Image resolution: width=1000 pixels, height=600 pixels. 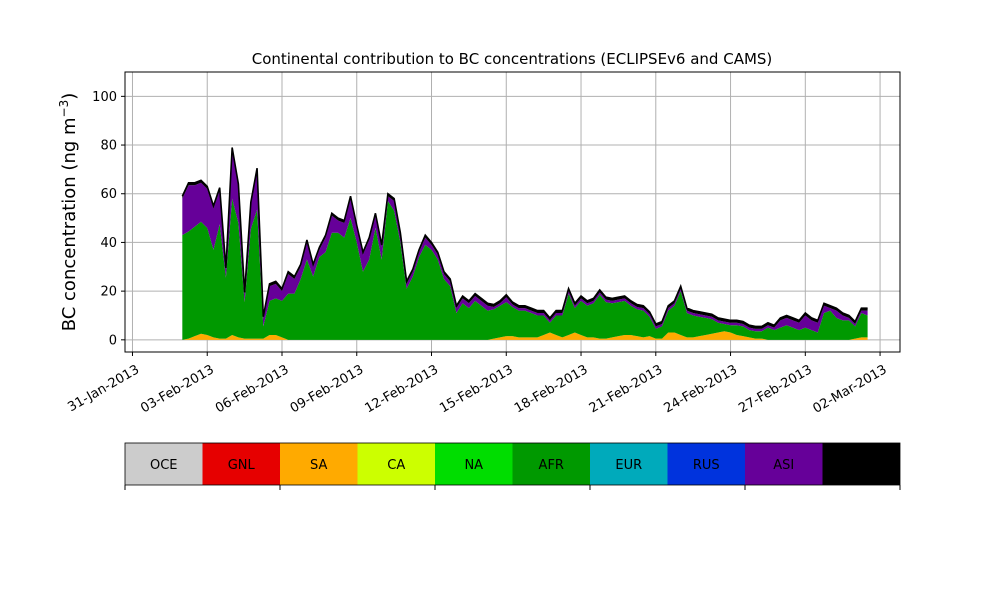 I want to click on legend-swatch-gnl, so click(x=241, y=464).